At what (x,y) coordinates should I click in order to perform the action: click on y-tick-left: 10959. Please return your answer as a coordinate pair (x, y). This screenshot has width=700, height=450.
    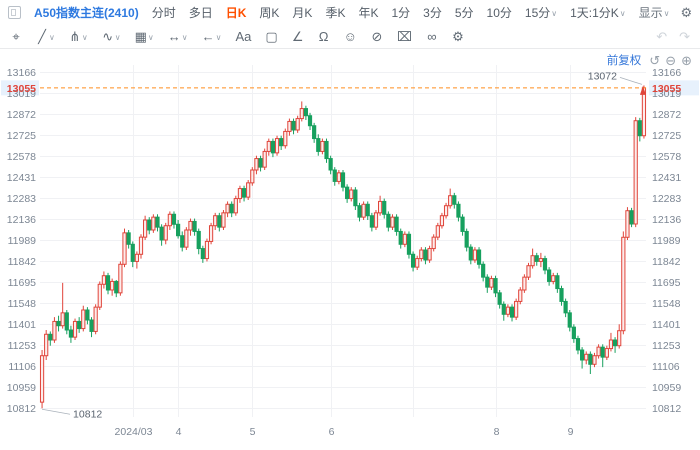
    Looking at the image, I should click on (21, 388).